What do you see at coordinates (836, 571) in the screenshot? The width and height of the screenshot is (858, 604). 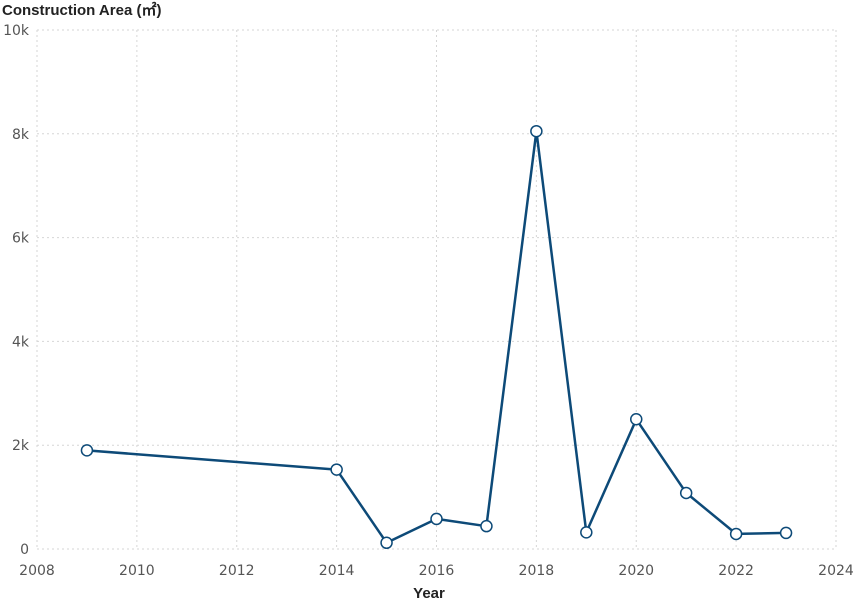 I see `x-tick-label: 2024` at bounding box center [836, 571].